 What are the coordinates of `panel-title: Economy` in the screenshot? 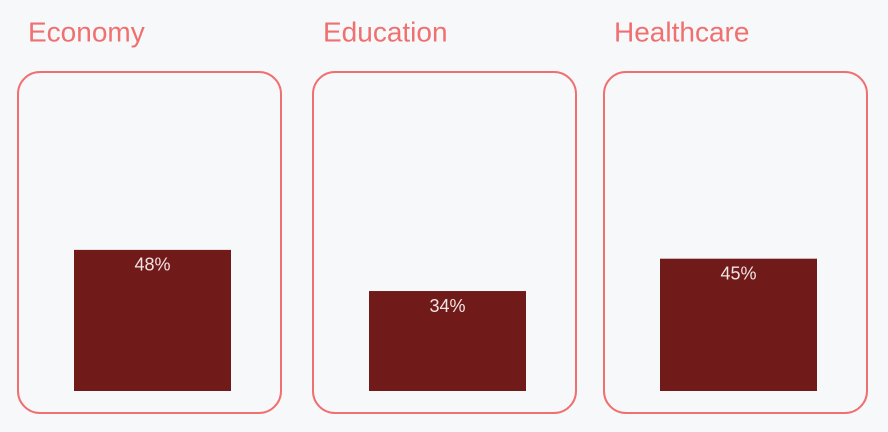 It's located at (86, 31).